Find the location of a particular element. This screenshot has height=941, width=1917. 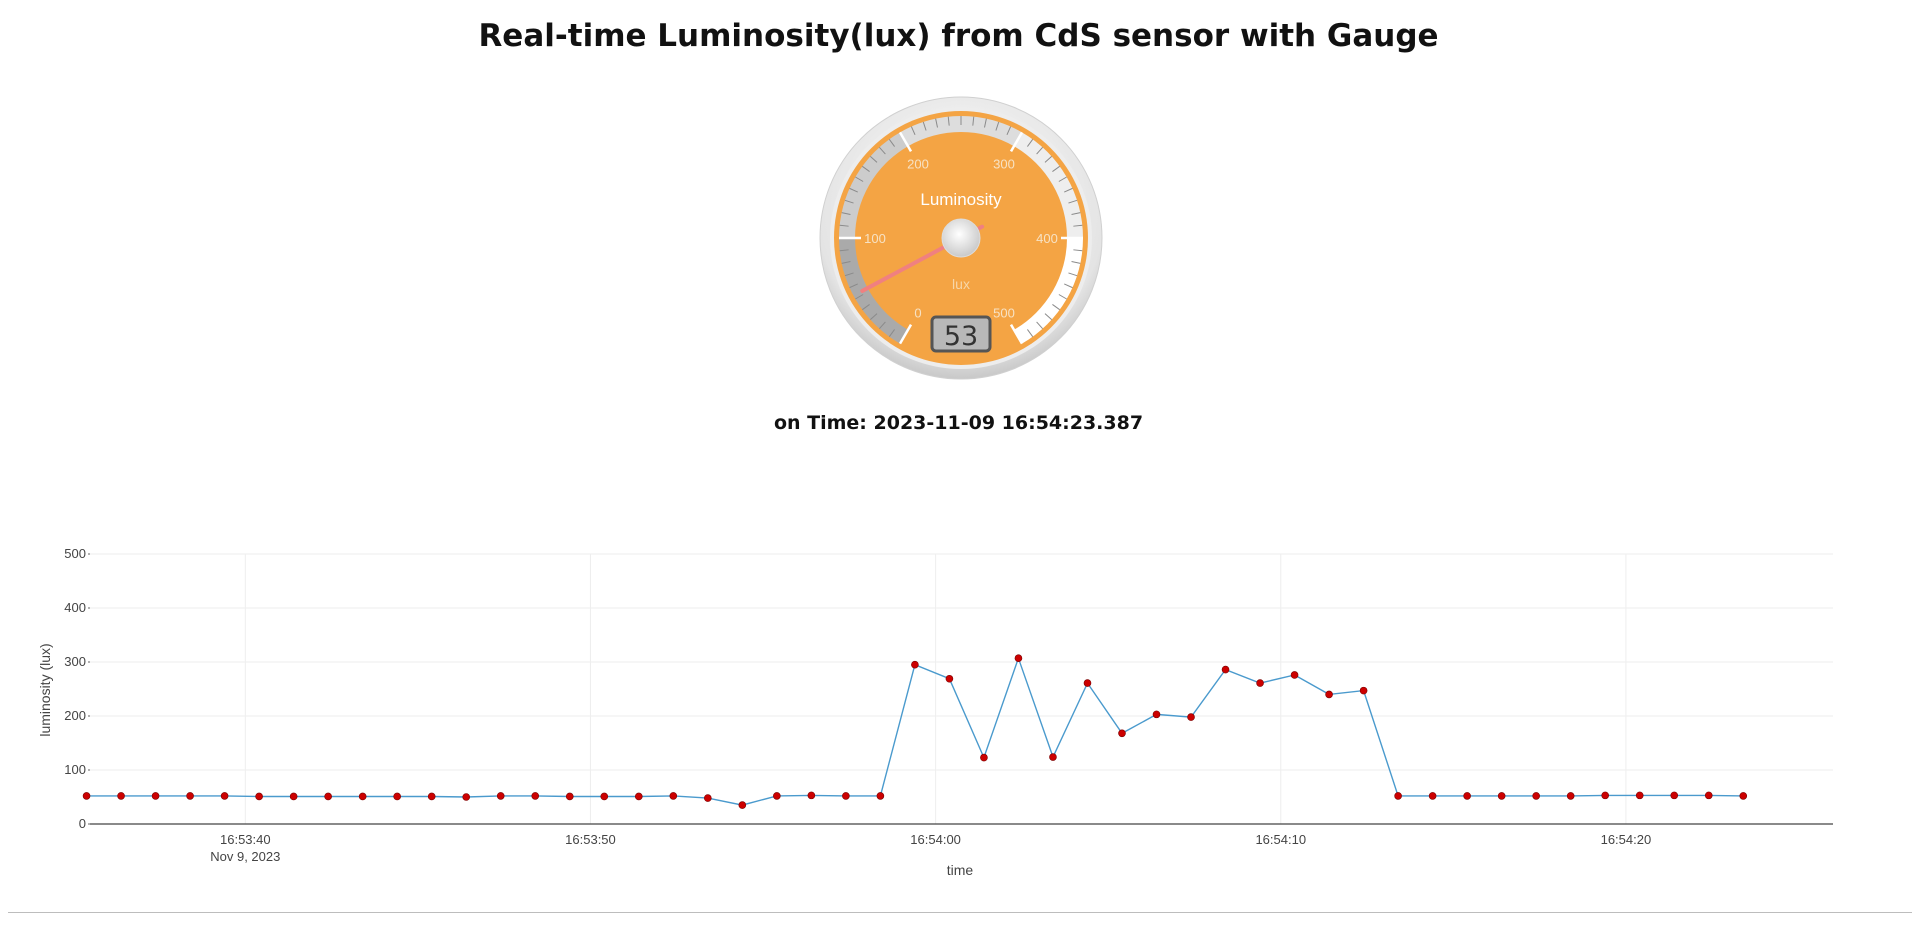

luminosity-gauge: 0 100 200 300 400 500 Luminosity lux 53 is located at coordinates (961, 238).